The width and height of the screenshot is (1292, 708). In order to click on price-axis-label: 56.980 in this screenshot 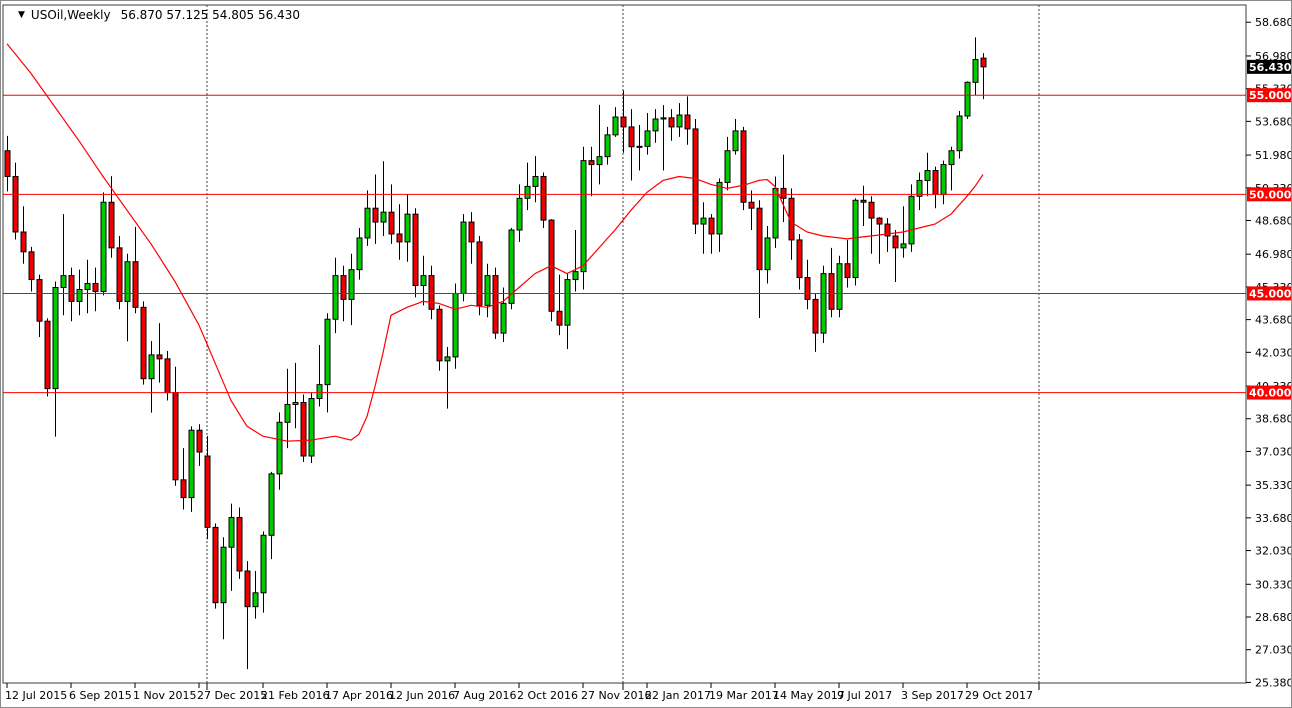, I will do `click(1273, 56)`.